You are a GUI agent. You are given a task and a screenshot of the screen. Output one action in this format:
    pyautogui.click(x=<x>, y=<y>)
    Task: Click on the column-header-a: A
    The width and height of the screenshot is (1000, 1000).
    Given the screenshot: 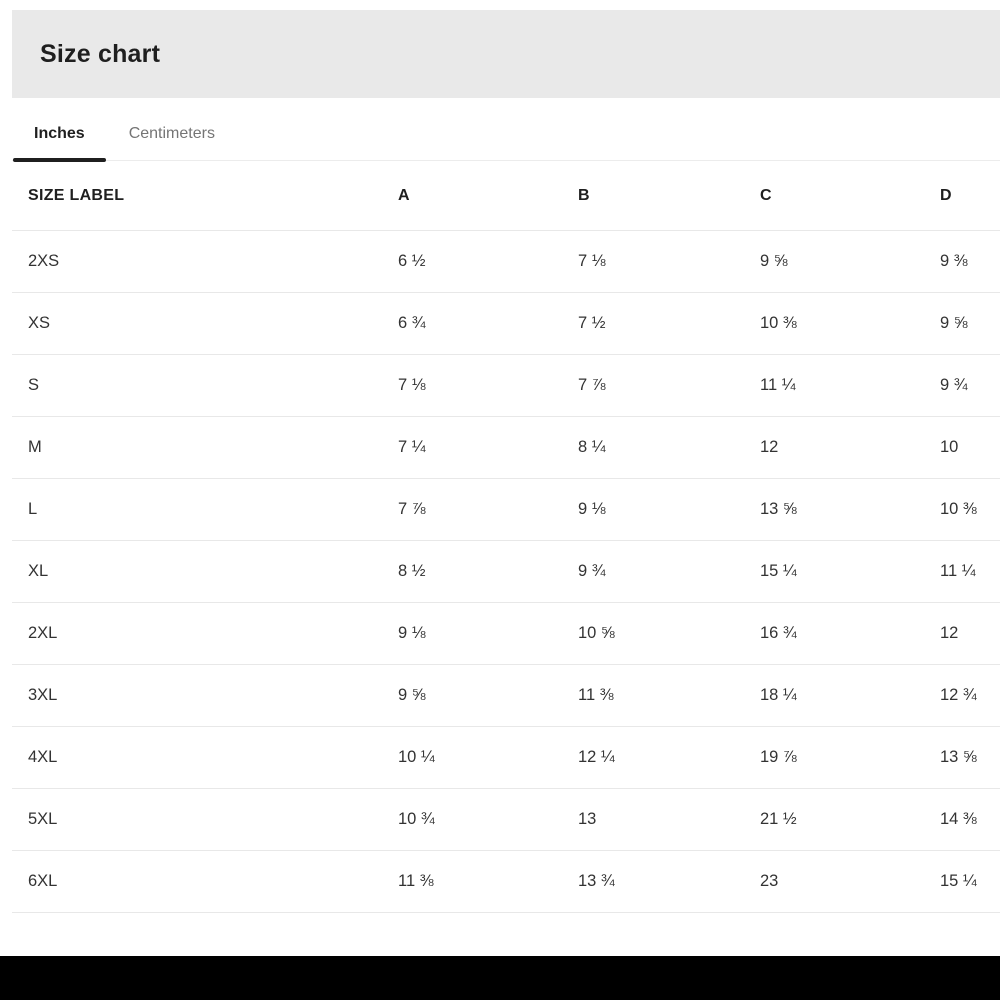 What is the action you would take?
    pyautogui.click(x=488, y=196)
    